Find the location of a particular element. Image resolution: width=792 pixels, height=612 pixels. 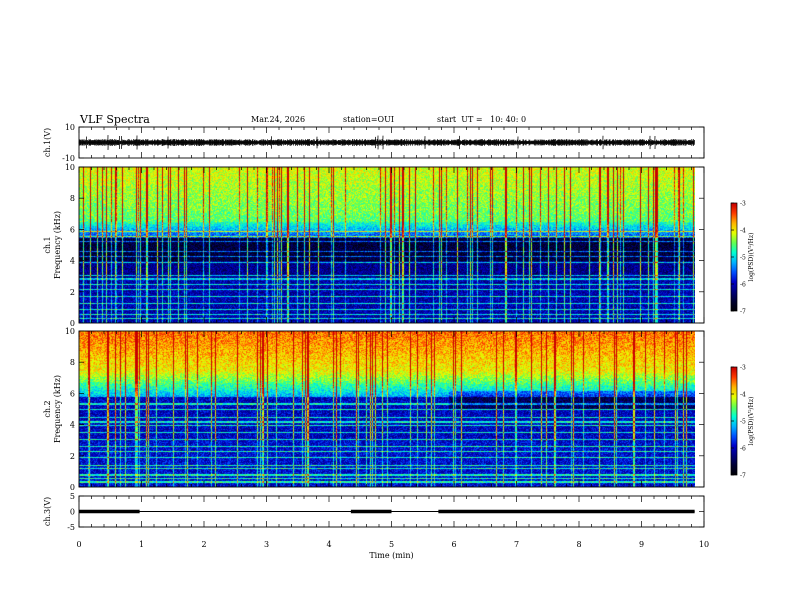

y-tick-label: -10 is located at coordinates (68, 158).